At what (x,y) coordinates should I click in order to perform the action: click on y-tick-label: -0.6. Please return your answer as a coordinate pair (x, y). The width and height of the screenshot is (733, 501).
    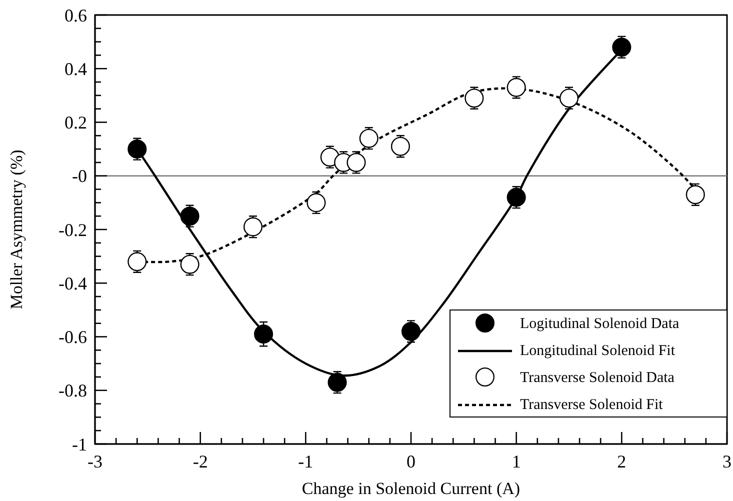
    Looking at the image, I should click on (72, 337).